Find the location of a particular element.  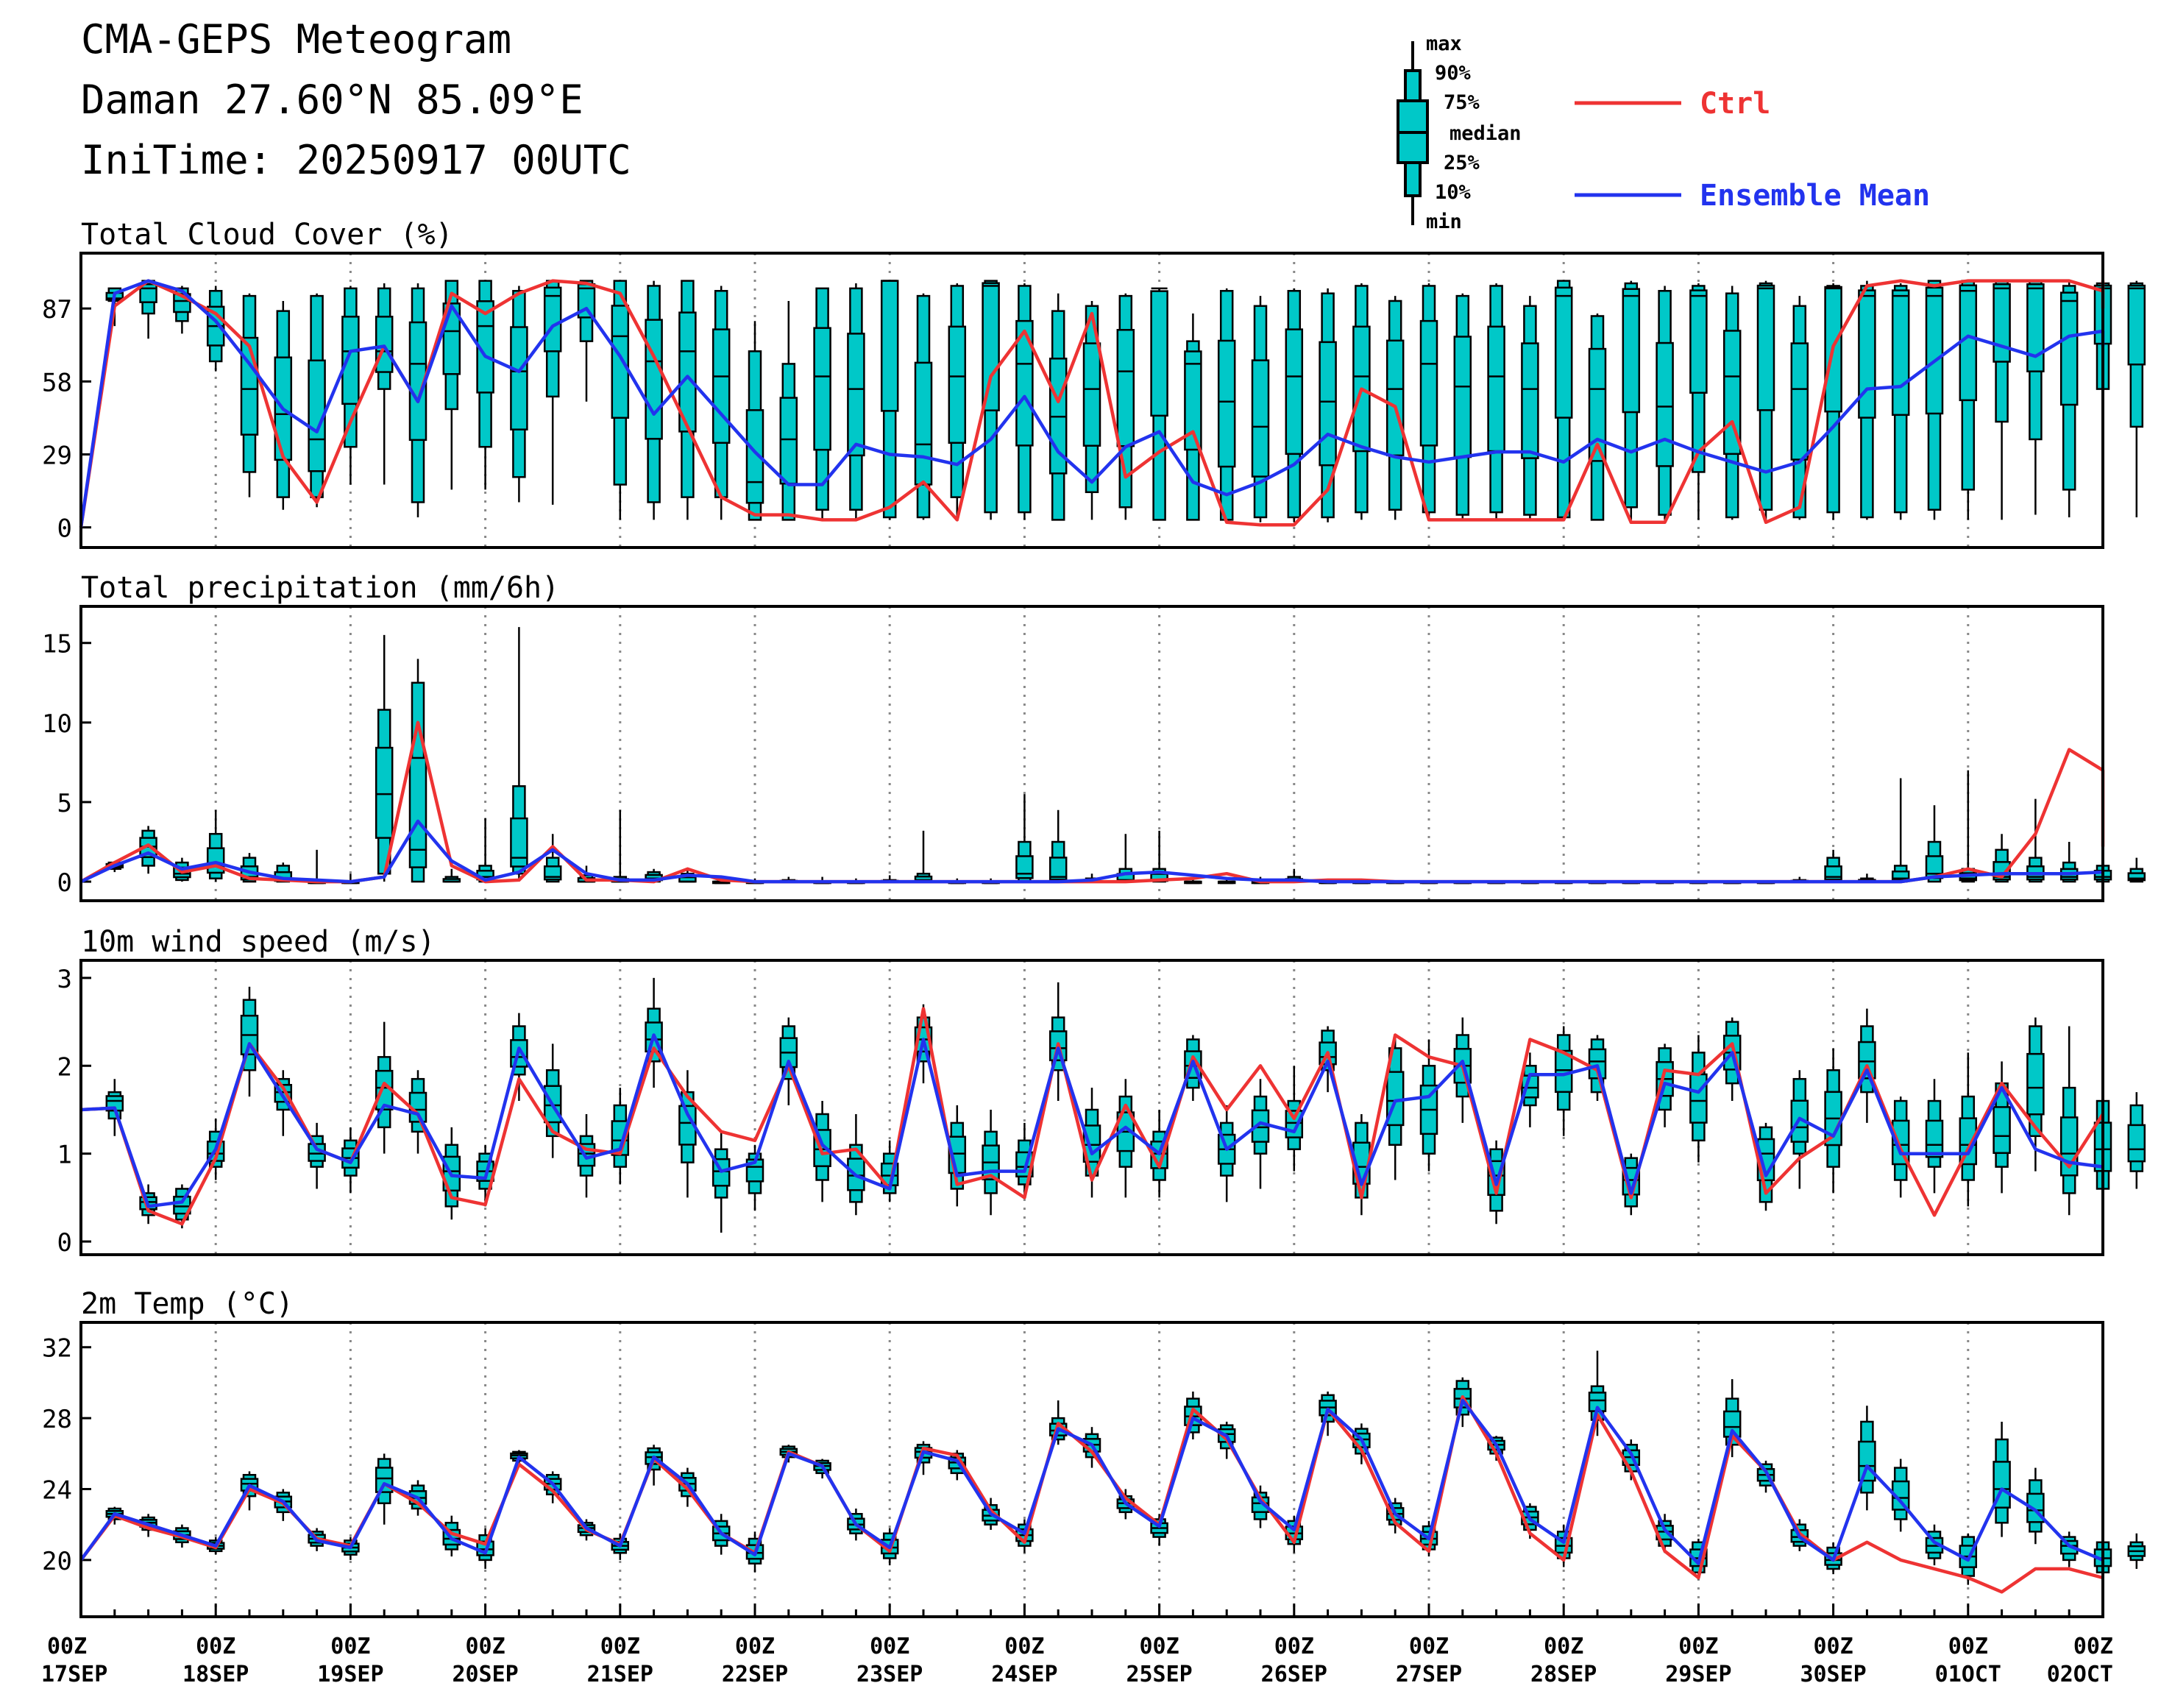

x-date-label: 27SEP is located at coordinates (1429, 1675).